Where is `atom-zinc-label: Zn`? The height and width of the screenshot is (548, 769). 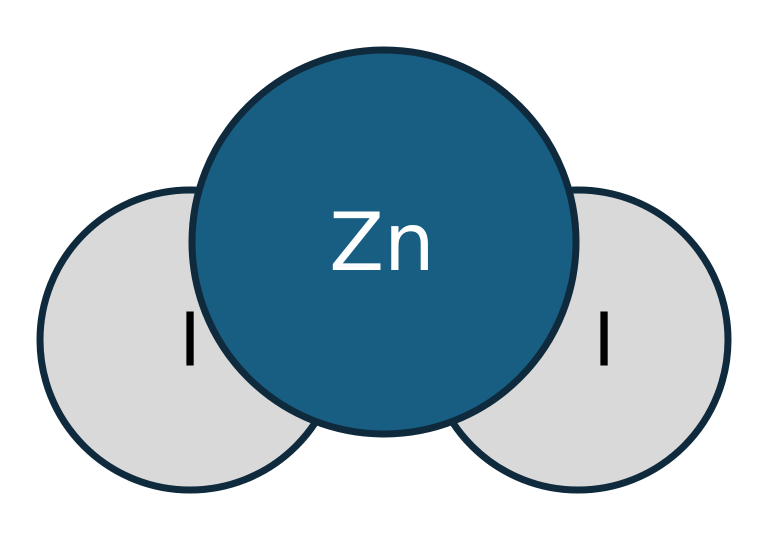 atom-zinc-label: Zn is located at coordinates (382, 242).